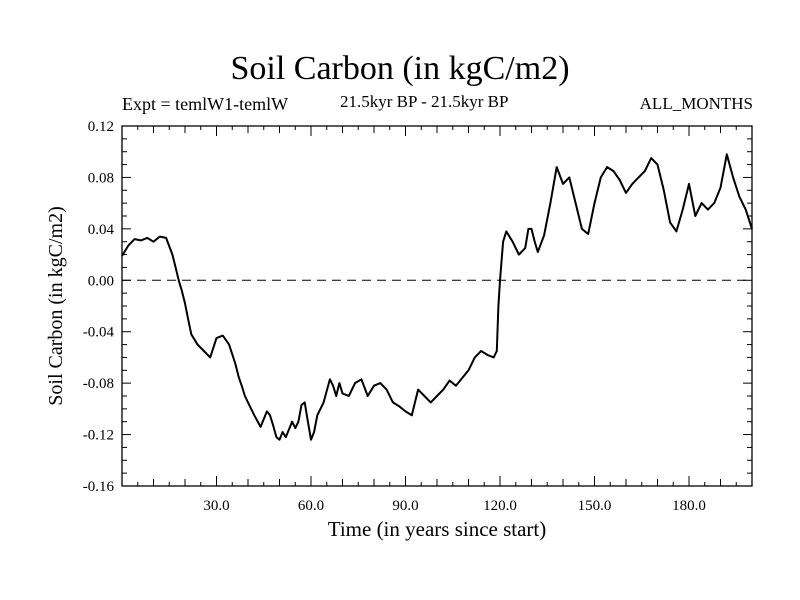 This screenshot has width=800, height=600. I want to click on x-axis-label: Time (in years since start), so click(437, 529).